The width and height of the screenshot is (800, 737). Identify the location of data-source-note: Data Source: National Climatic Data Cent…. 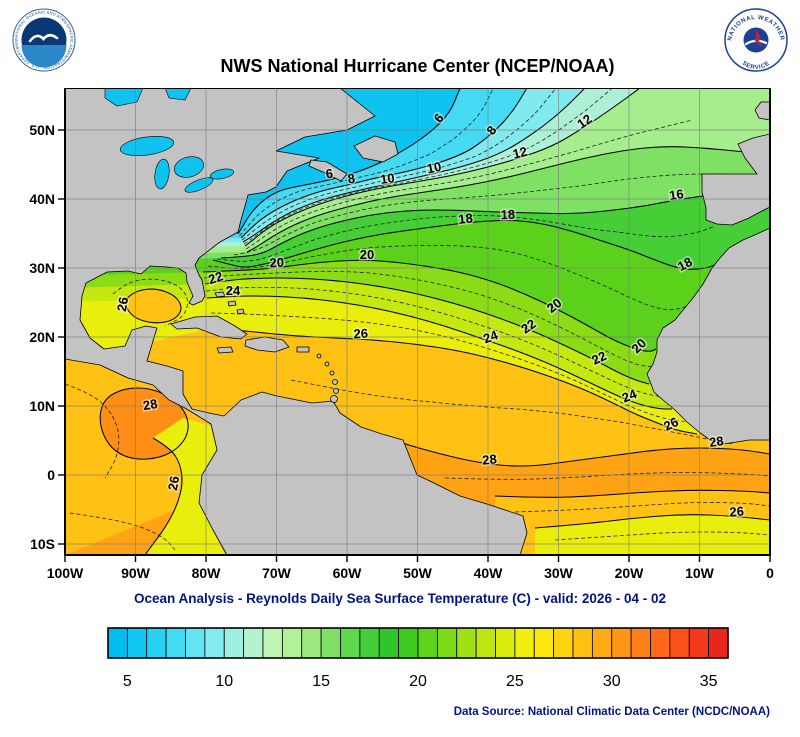
(611, 712).